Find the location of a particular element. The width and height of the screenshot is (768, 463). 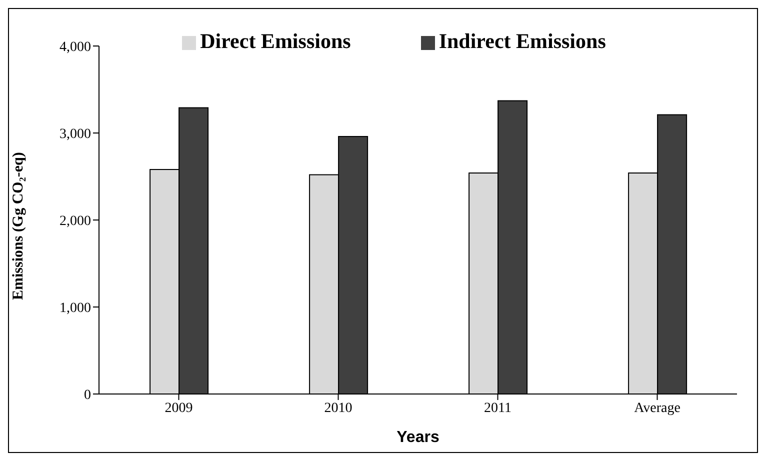

x-tick-label: 2011 is located at coordinates (498, 408).